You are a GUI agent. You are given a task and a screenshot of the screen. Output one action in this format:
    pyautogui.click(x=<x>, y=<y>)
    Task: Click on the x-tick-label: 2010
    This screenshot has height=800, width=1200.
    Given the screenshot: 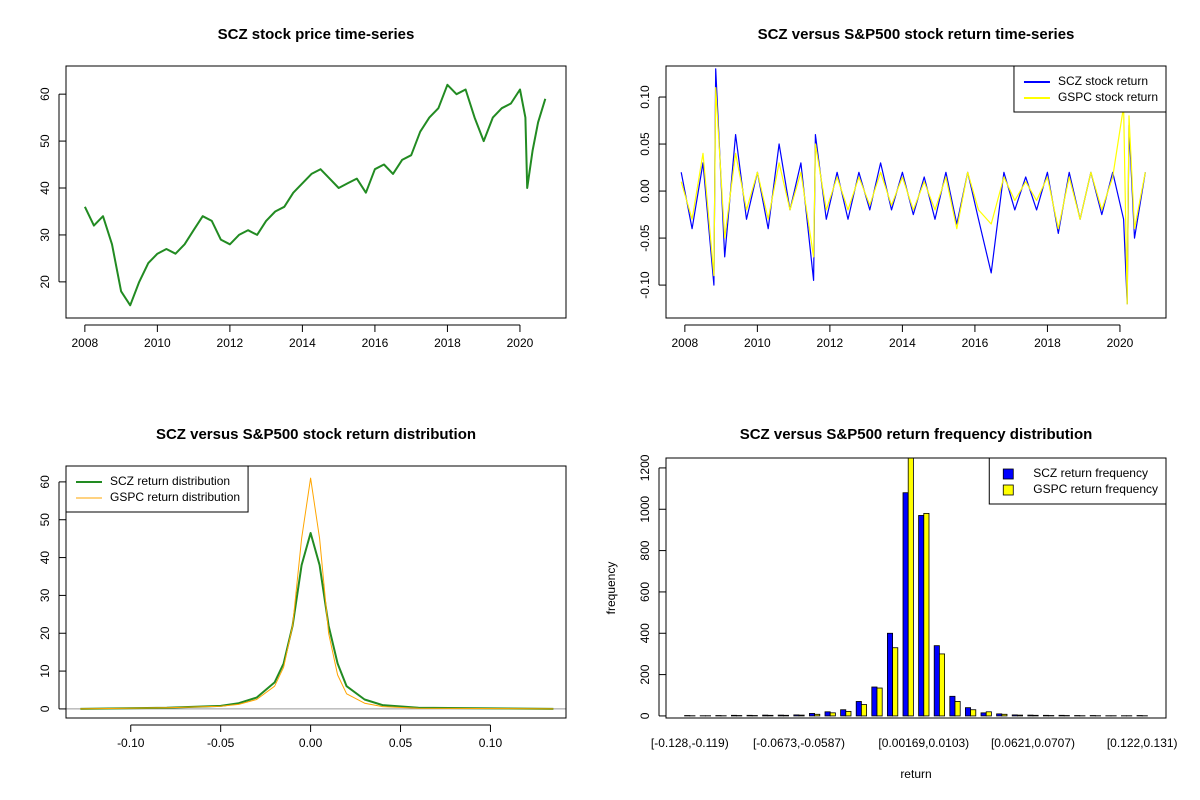 What is the action you would take?
    pyautogui.click(x=757, y=343)
    